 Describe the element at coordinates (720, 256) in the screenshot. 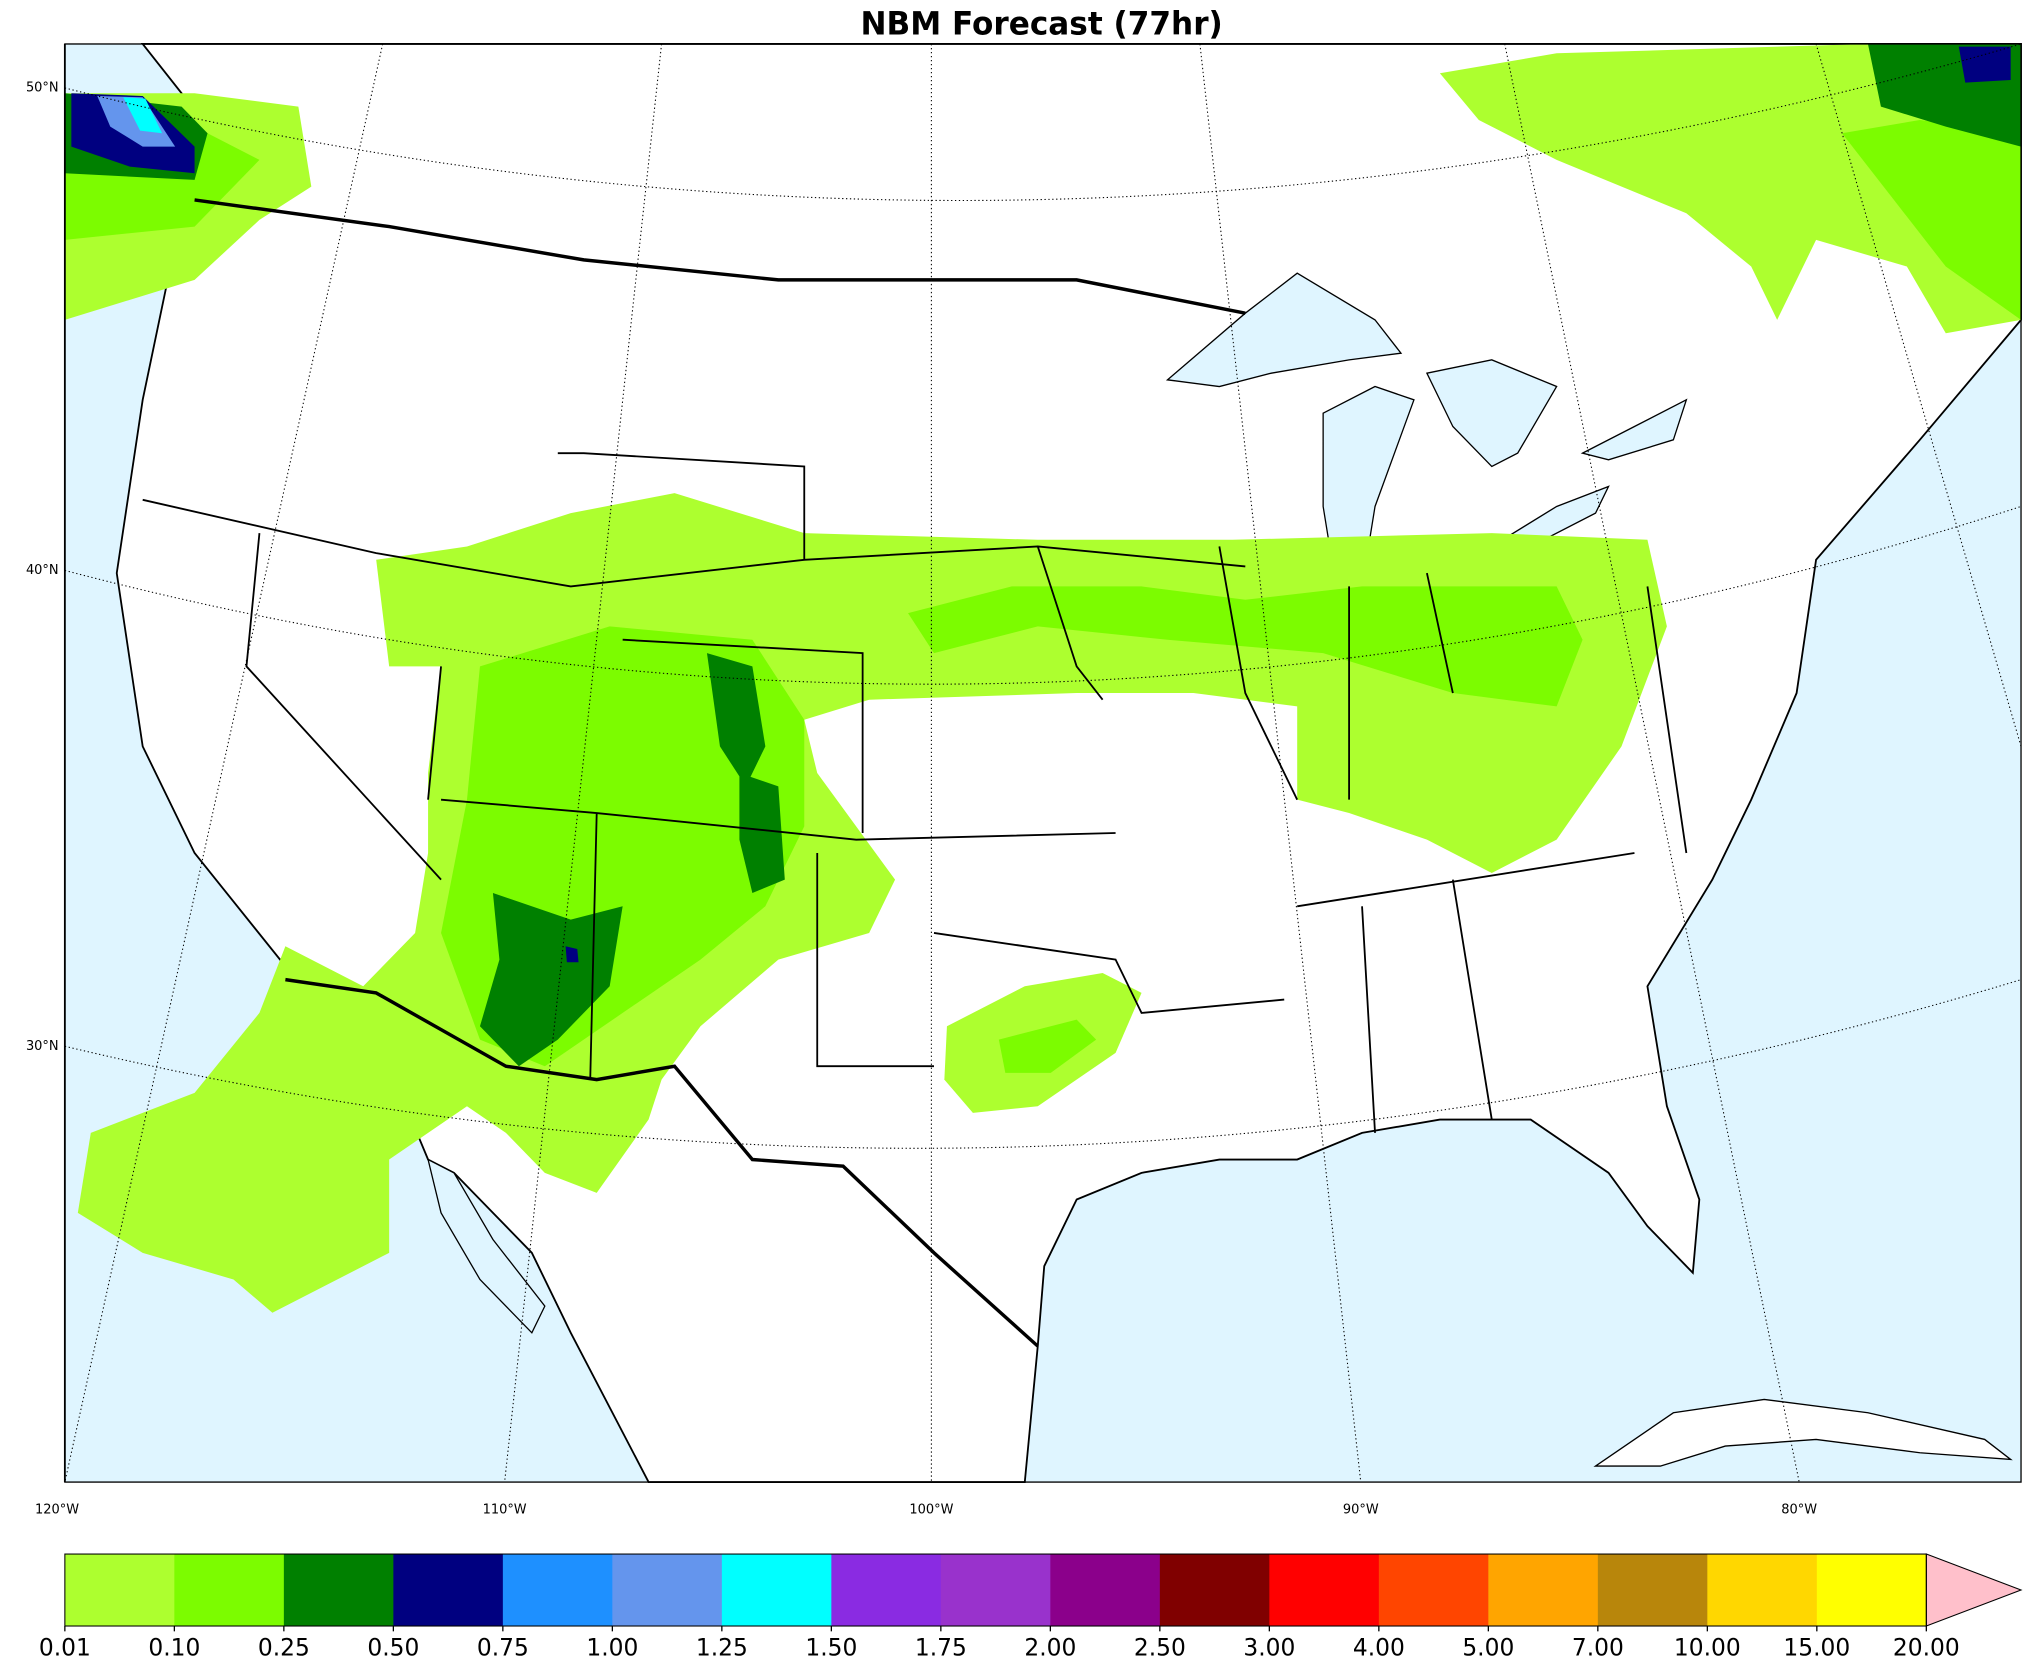

I see `border-canada` at that location.